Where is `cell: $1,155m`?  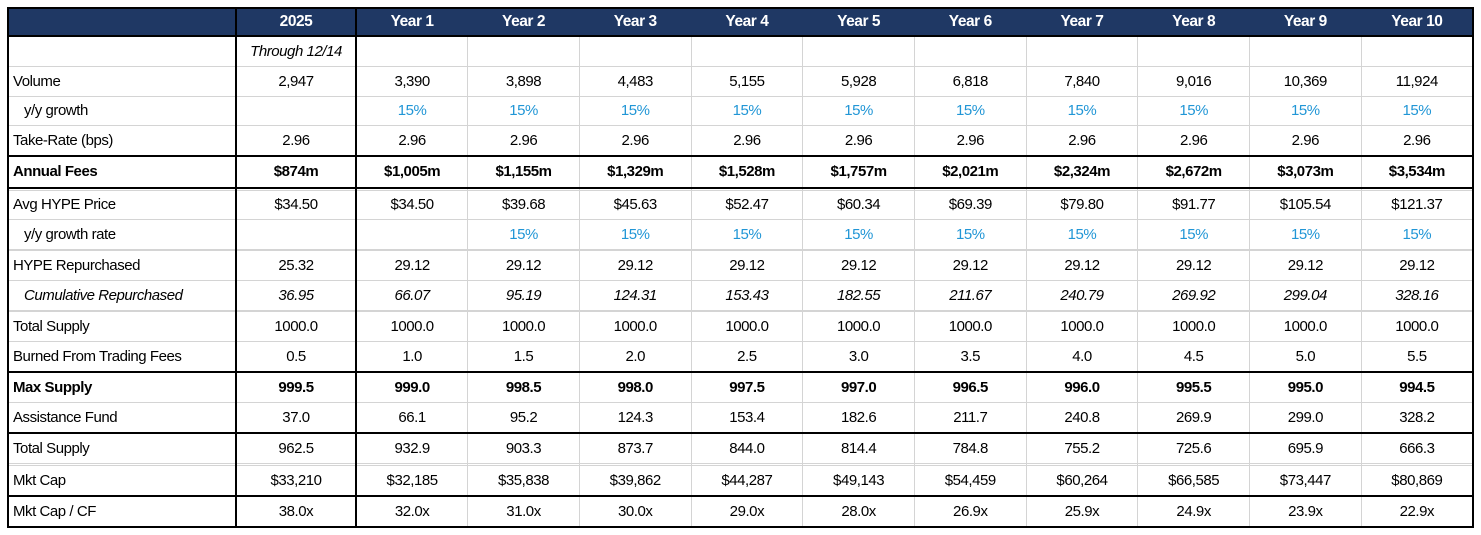
cell: $1,155m is located at coordinates (523, 172).